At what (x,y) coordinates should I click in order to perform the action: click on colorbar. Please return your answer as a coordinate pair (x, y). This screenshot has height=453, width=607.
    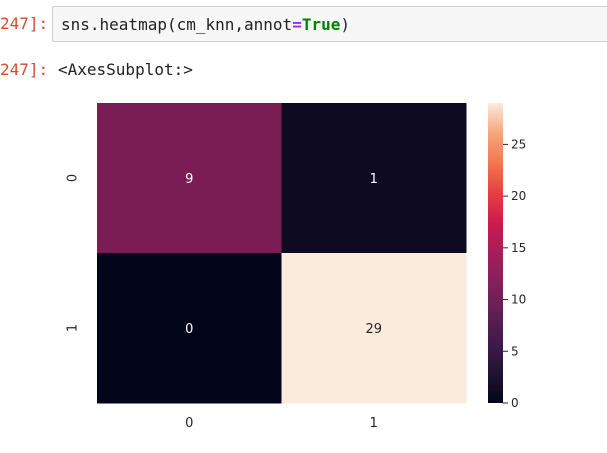
    Looking at the image, I should click on (495, 253).